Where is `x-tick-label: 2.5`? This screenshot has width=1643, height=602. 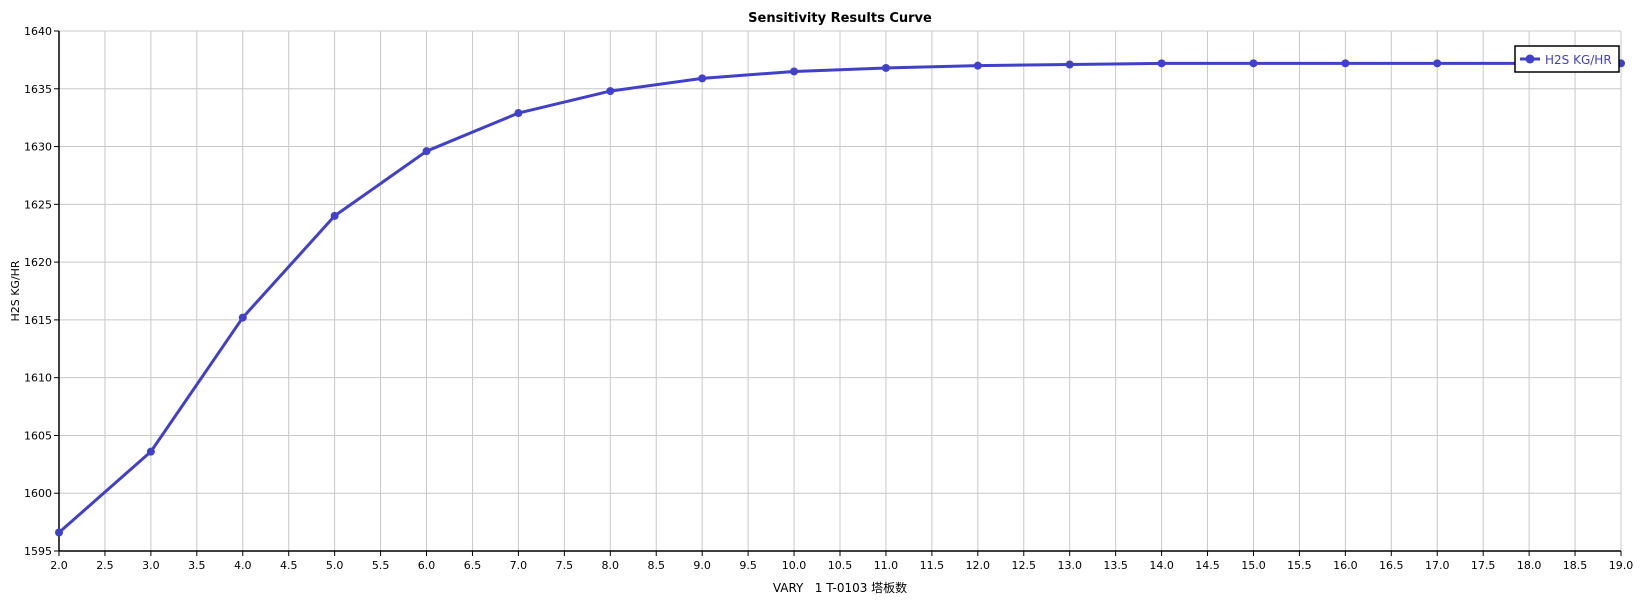
x-tick-label: 2.5 is located at coordinates (105, 565).